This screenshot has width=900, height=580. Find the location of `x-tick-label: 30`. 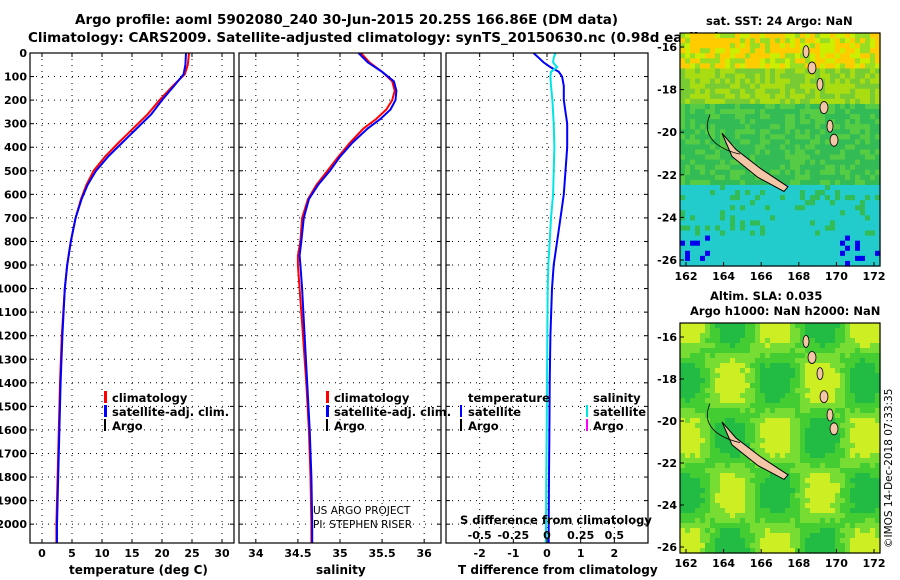

x-tick-label: 30 is located at coordinates (222, 553).